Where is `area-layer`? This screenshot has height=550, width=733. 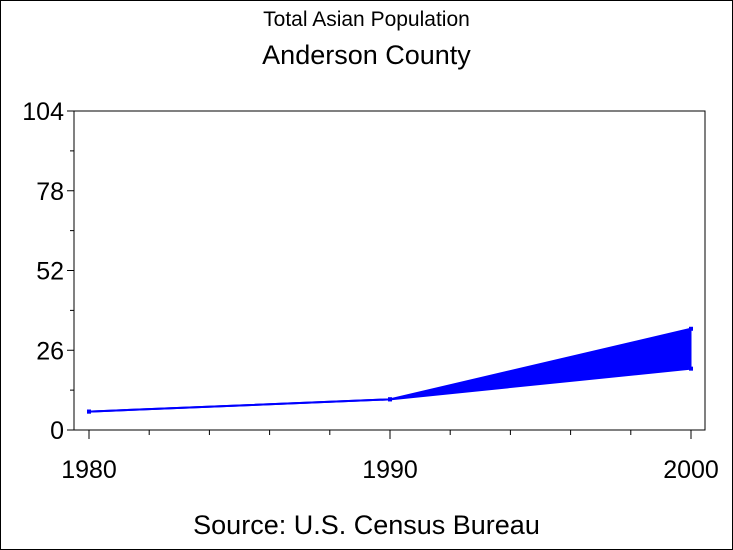
area-layer is located at coordinates (390, 370).